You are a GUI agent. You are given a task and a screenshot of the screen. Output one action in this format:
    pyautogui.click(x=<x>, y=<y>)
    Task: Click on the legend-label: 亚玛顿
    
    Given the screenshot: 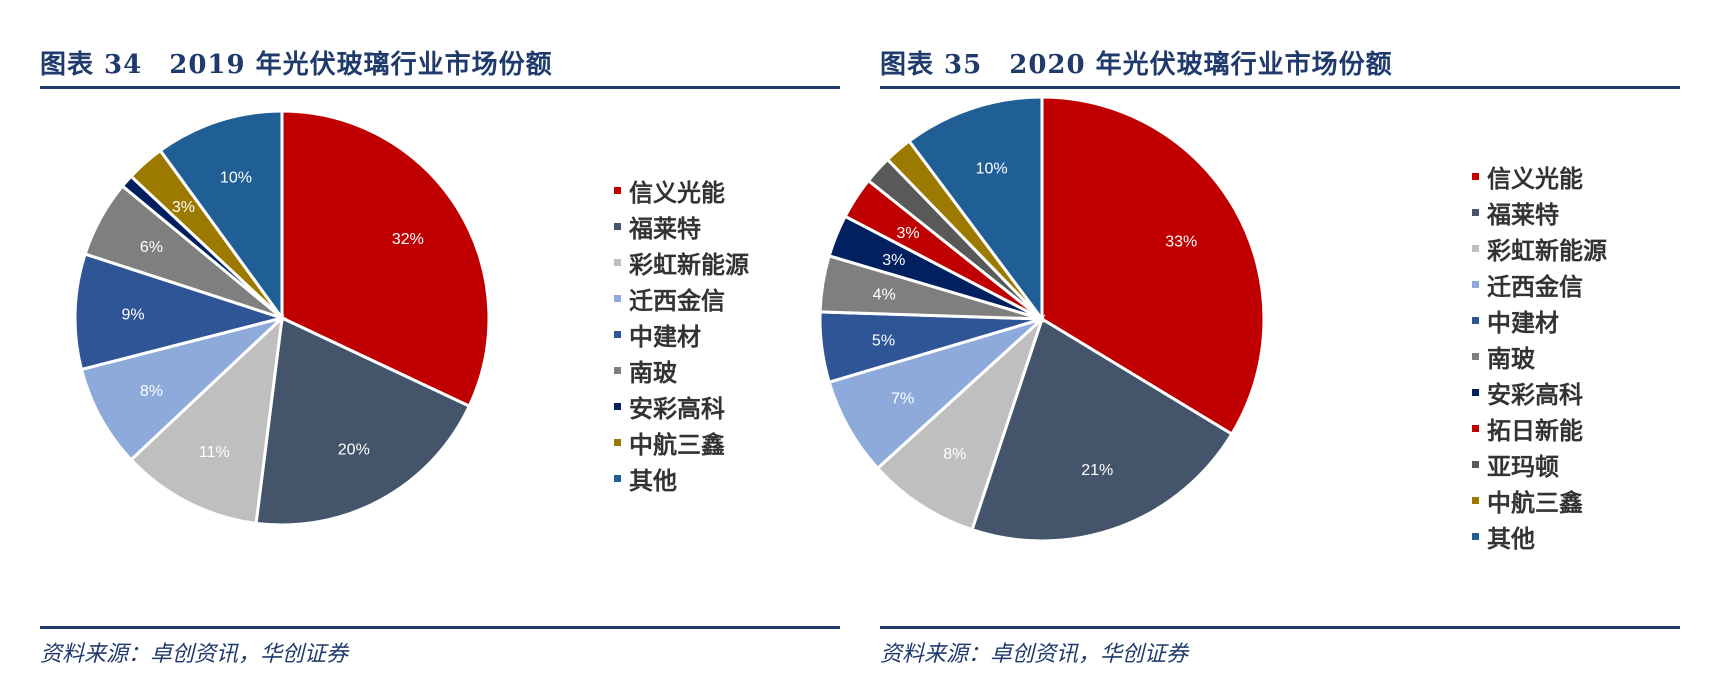 What is the action you would take?
    pyautogui.click(x=1523, y=466)
    